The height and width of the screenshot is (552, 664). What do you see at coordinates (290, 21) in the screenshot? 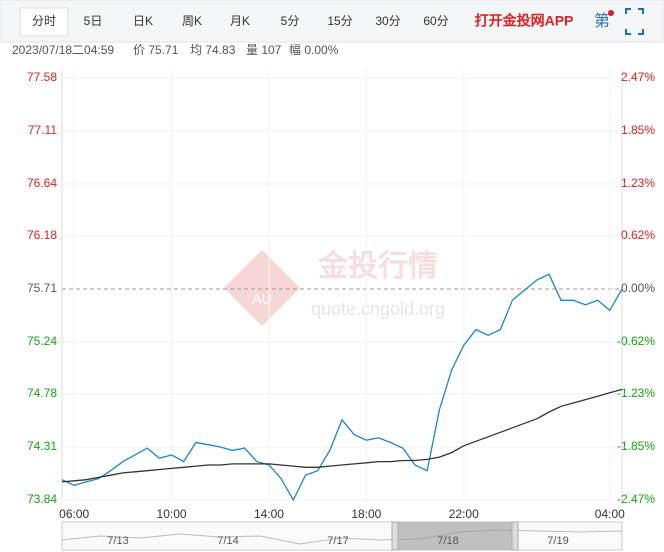
I see `tab: 5分` at bounding box center [290, 21].